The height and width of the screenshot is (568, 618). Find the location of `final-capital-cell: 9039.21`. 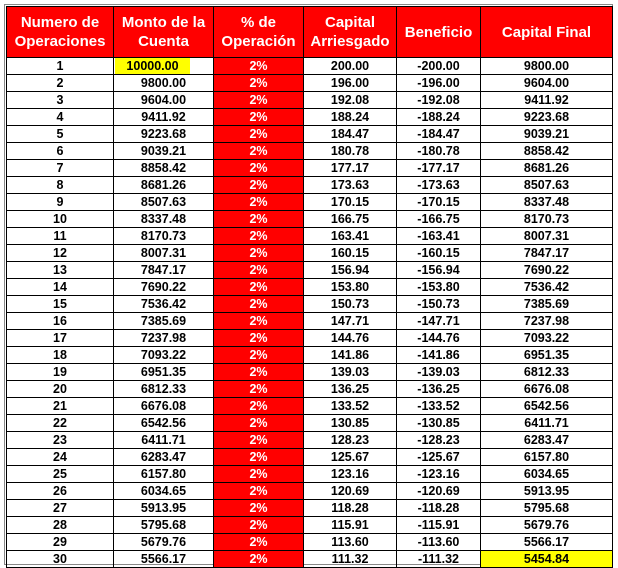

final-capital-cell: 9039.21 is located at coordinates (546, 134).